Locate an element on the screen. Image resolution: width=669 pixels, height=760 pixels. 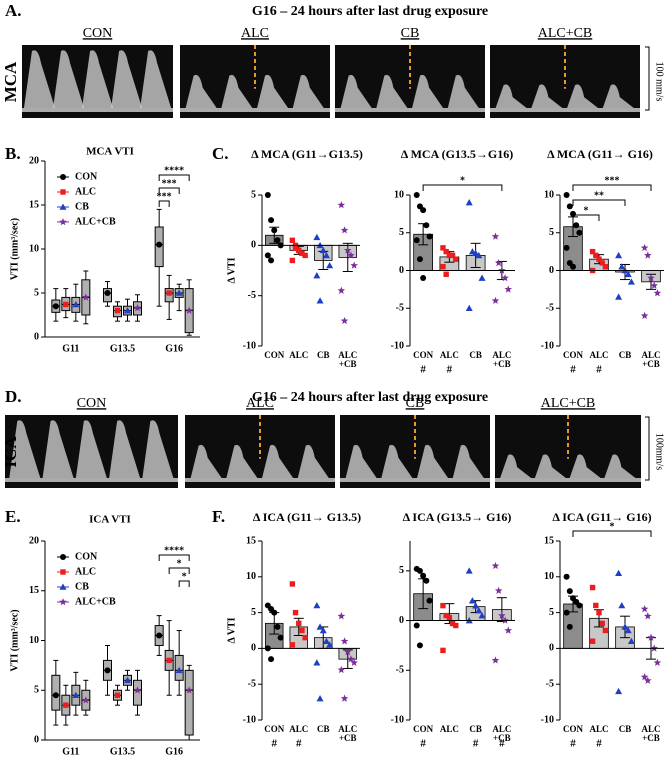
group-label: ALC+CB is located at coordinates (568, 403).